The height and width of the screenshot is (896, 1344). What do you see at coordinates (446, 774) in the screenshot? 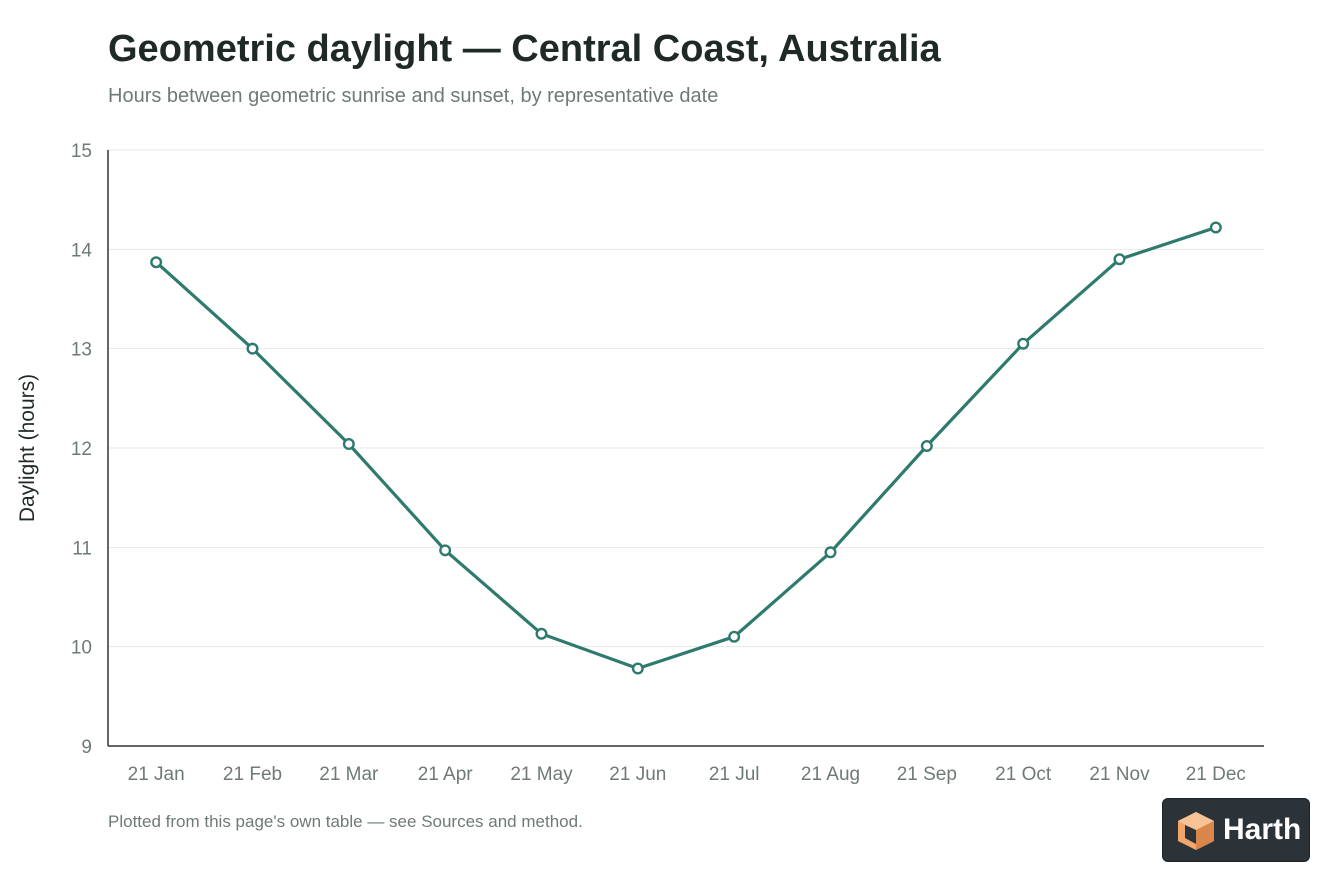
I see `x-tick-label: 21 Apr` at bounding box center [446, 774].